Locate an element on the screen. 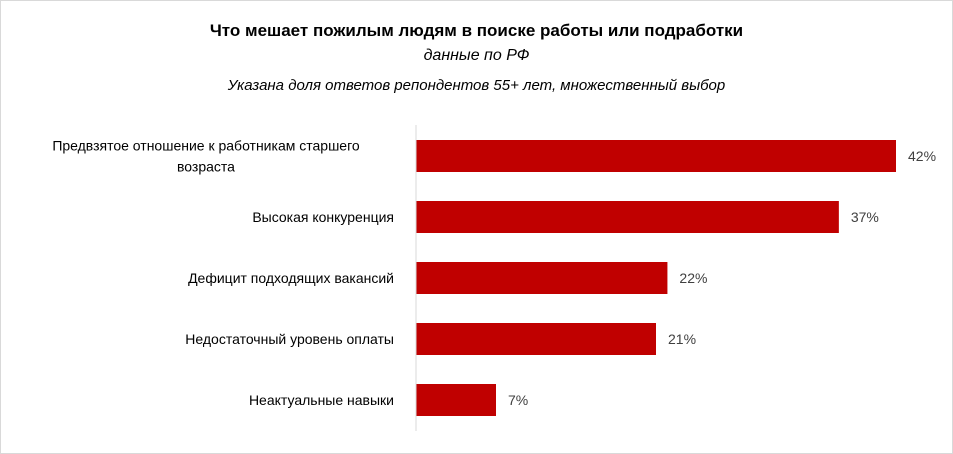 Image resolution: width=953 pixels, height=454 pixels. chart-subtitle: данные по РФ is located at coordinates (476, 55).